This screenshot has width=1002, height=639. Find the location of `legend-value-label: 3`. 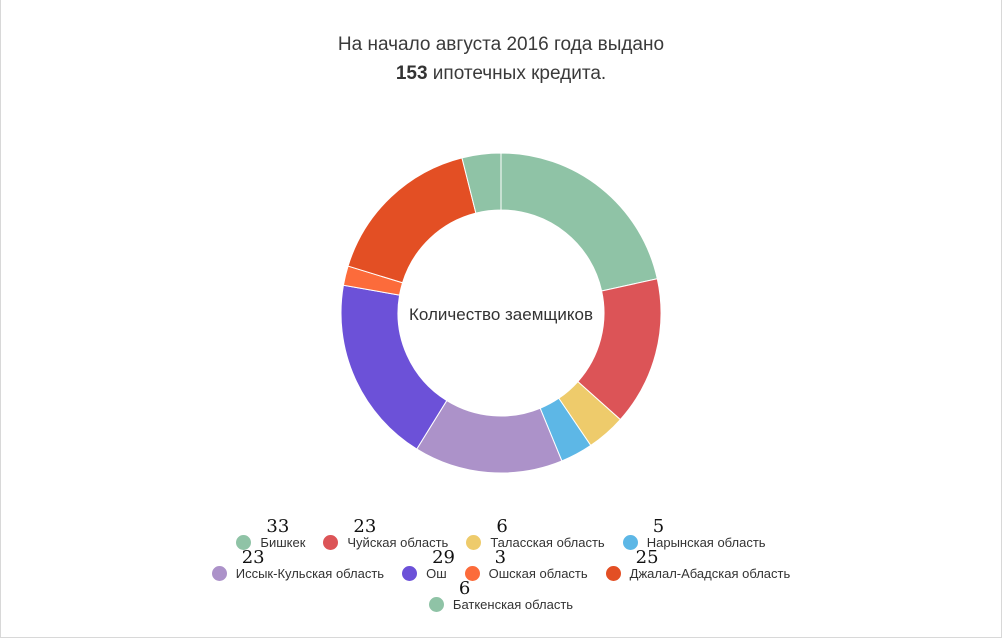

legend-value-label: 3 is located at coordinates (500, 557).